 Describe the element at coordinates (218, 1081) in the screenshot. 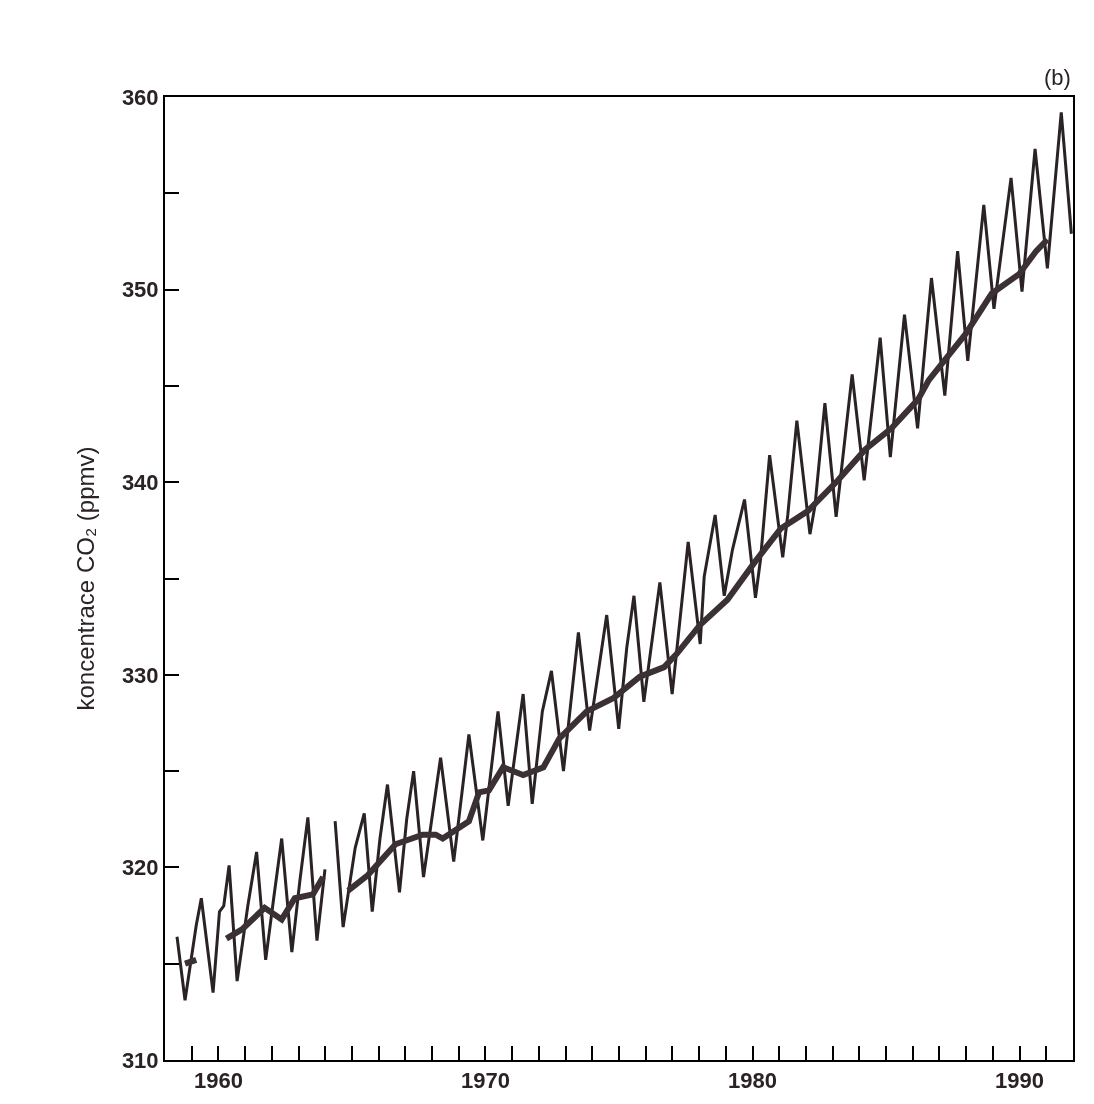

I see `x-tick-label: 1960` at that location.